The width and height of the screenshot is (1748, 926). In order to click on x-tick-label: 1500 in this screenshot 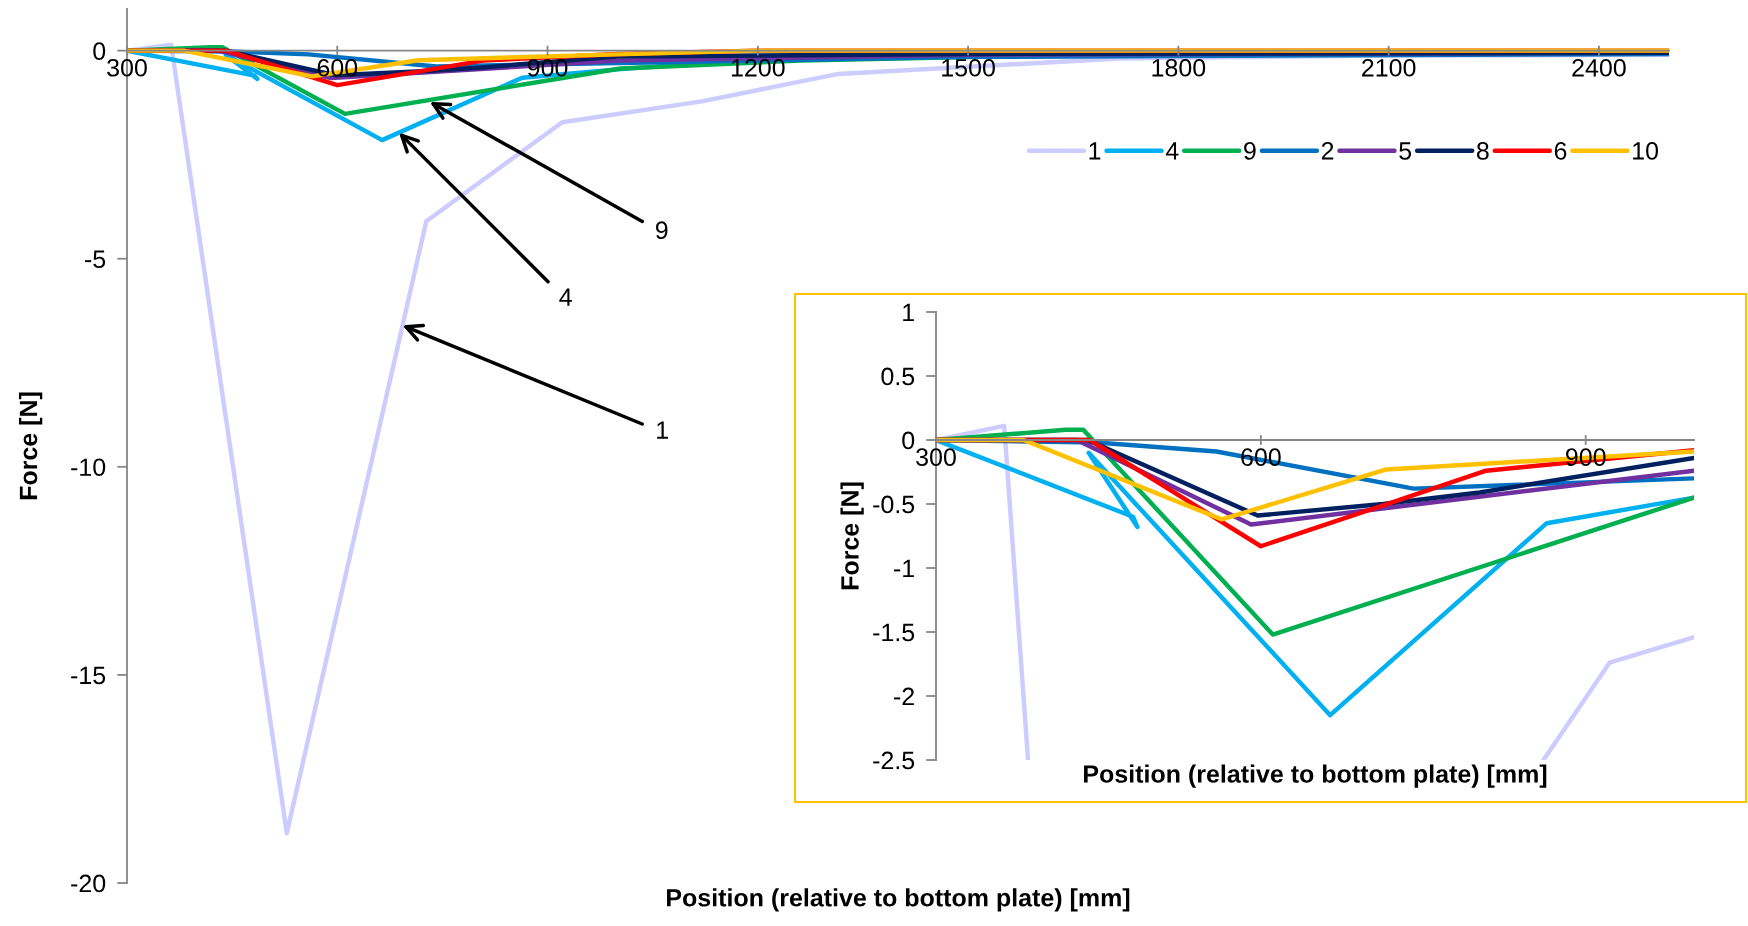, I will do `click(968, 67)`.